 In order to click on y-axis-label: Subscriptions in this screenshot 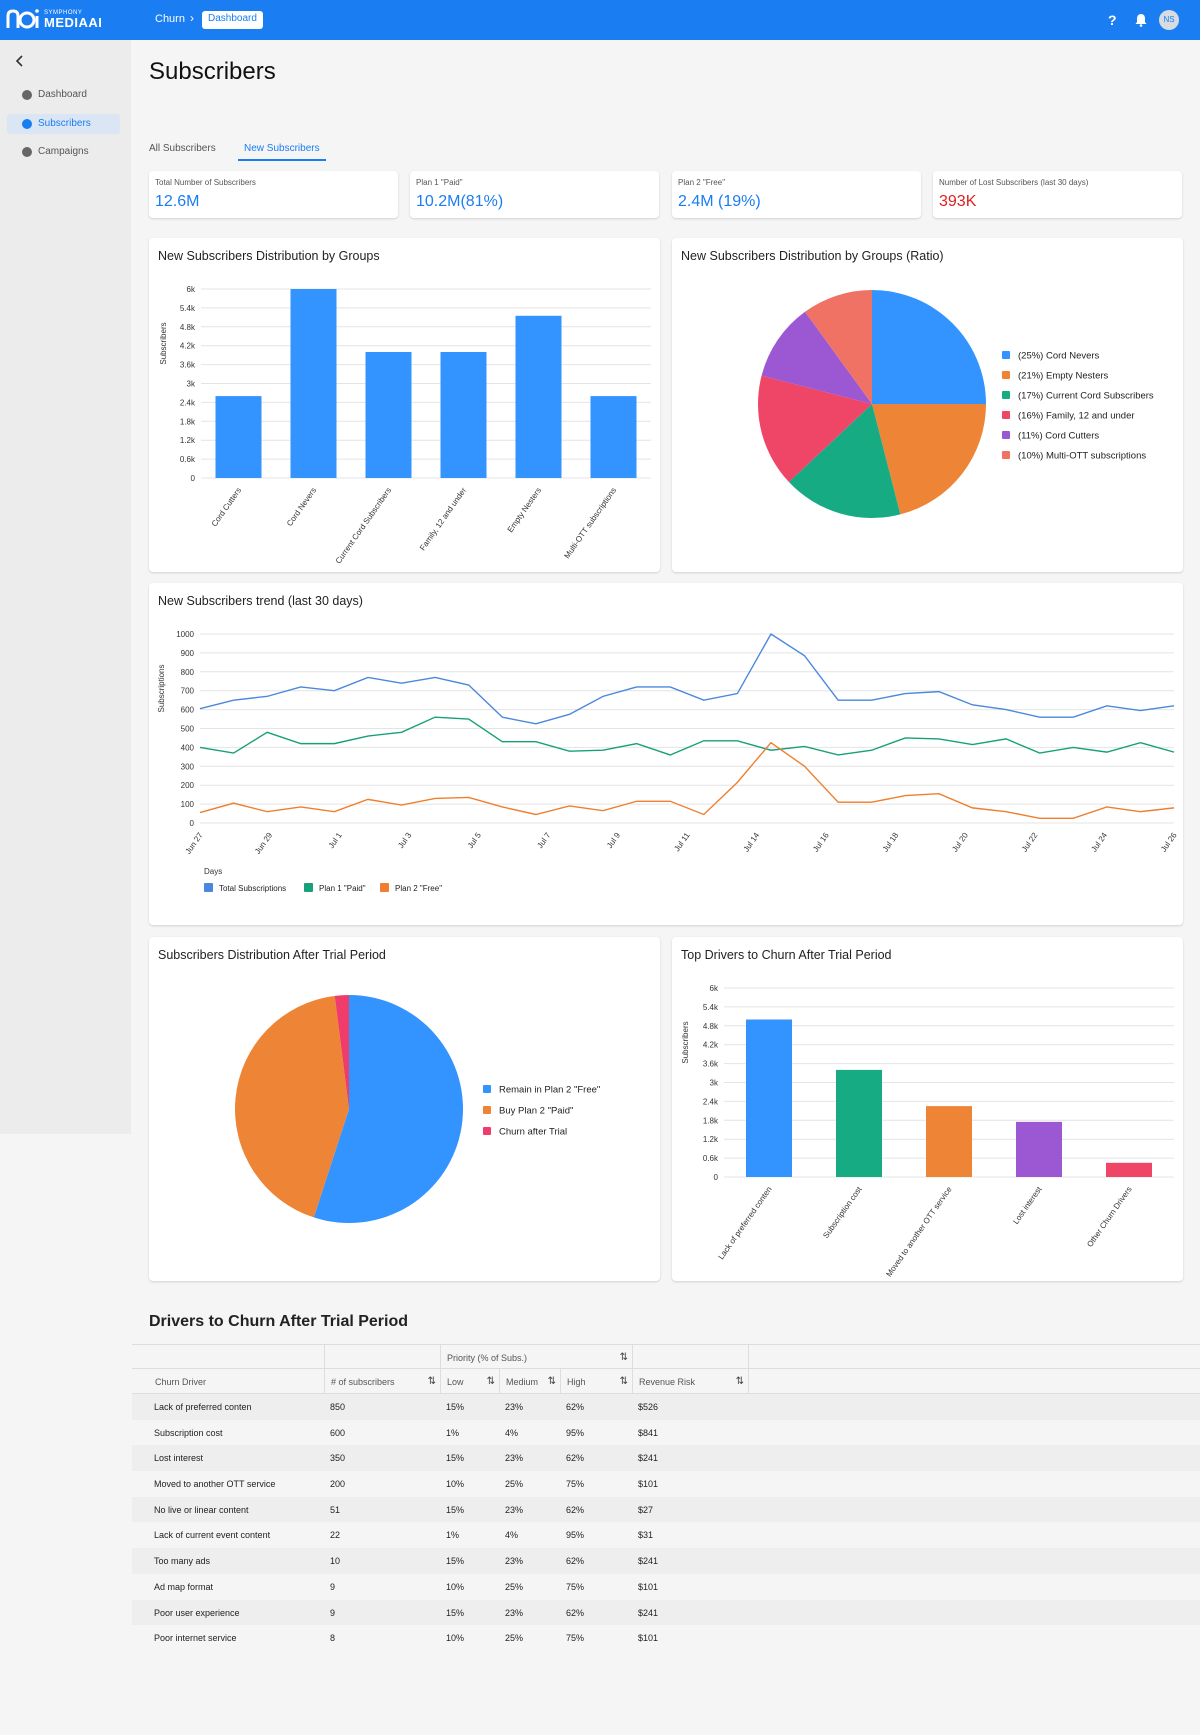, I will do `click(161, 688)`.